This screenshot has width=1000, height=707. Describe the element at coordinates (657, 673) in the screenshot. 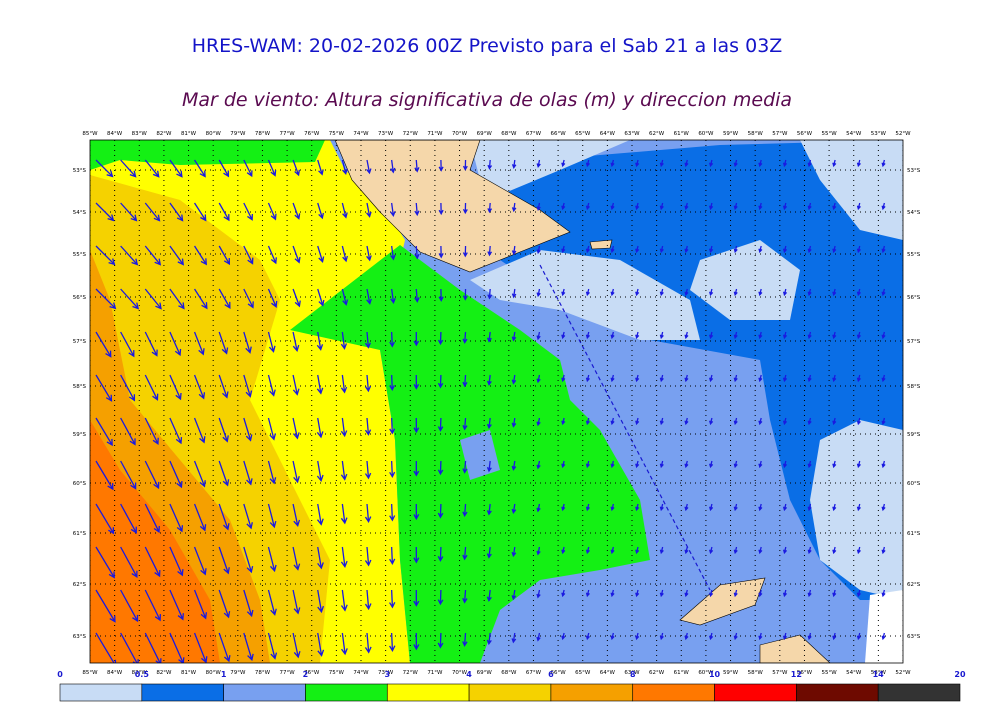

I see `lon-label: 62°W` at that location.